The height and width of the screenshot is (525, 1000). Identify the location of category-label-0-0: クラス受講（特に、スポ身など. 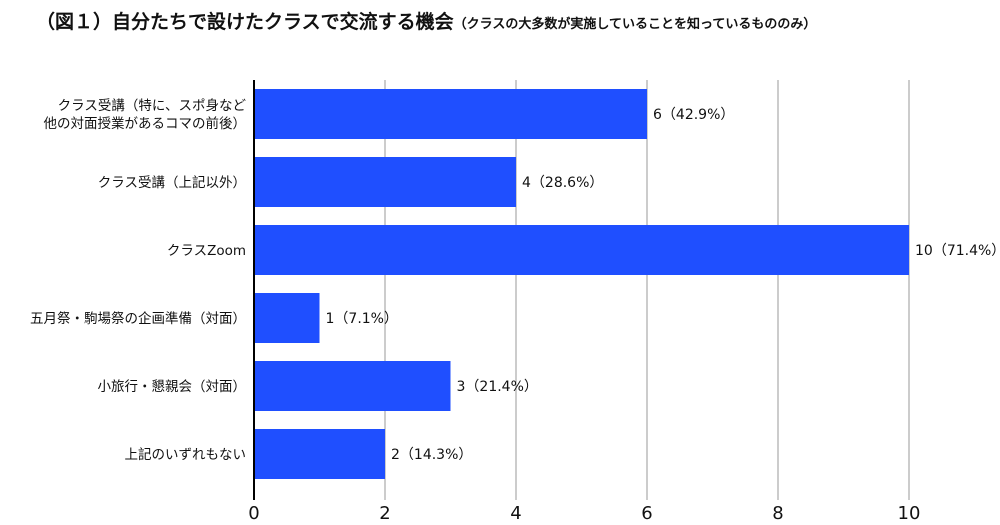
(152, 106).